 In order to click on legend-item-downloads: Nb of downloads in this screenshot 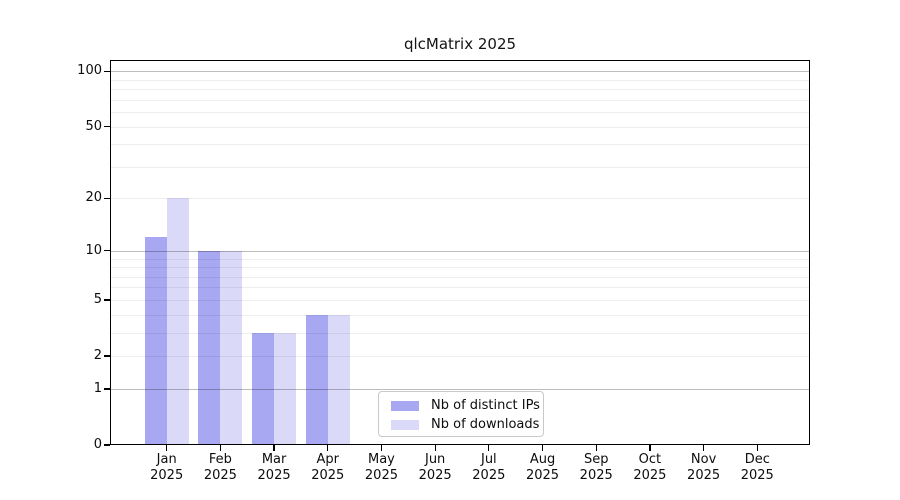, I will do `click(462, 424)`.